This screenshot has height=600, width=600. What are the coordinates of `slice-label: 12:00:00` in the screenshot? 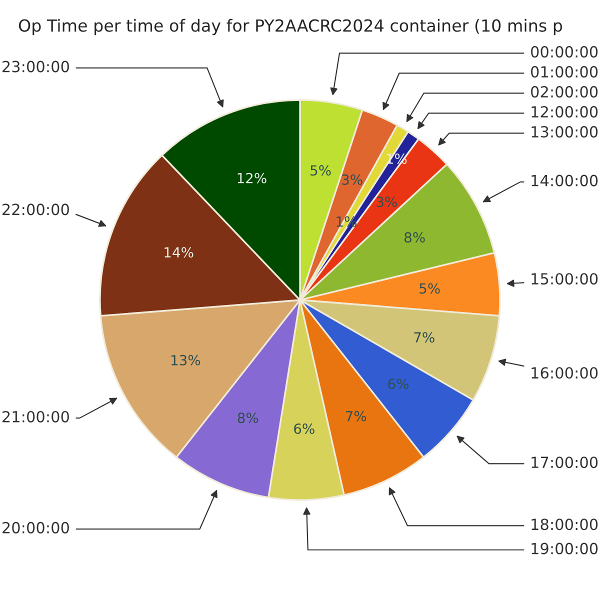 It's located at (565, 112).